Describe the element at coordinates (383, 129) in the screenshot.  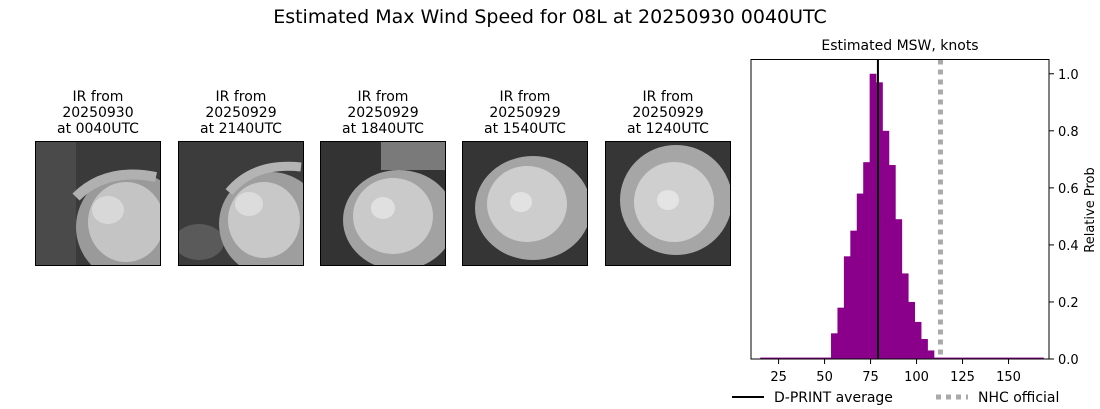
I see `ir-caption-time: at 1840UTC` at that location.